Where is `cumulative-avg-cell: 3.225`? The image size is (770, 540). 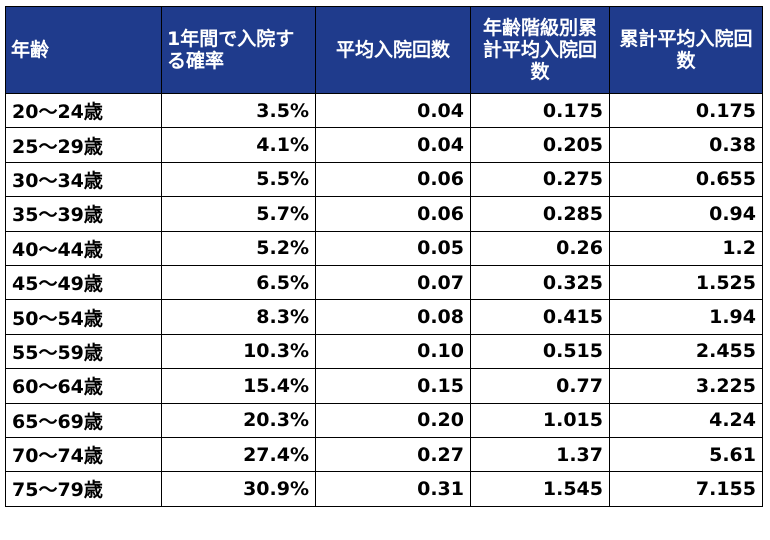 cumulative-avg-cell: 3.225 is located at coordinates (686, 386).